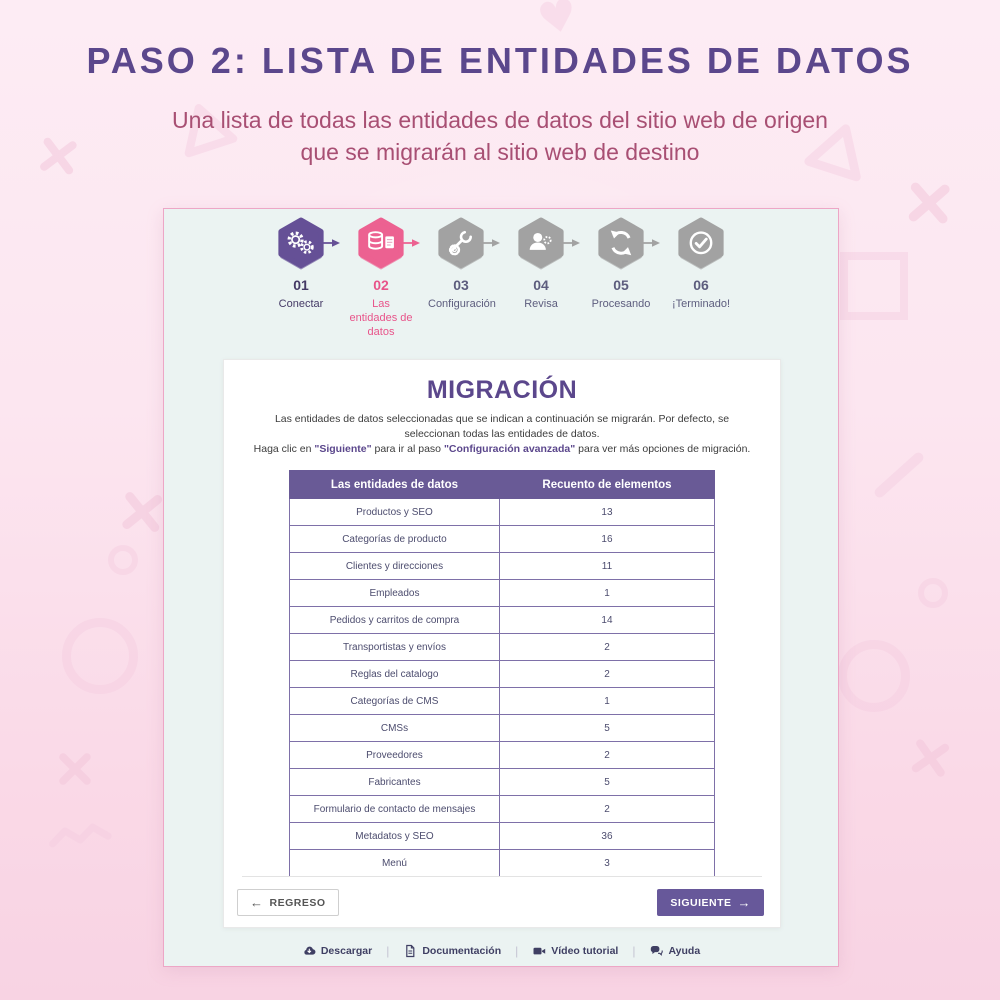 The image size is (1000, 1000). I want to click on entity-count-cell: 13, so click(607, 512).